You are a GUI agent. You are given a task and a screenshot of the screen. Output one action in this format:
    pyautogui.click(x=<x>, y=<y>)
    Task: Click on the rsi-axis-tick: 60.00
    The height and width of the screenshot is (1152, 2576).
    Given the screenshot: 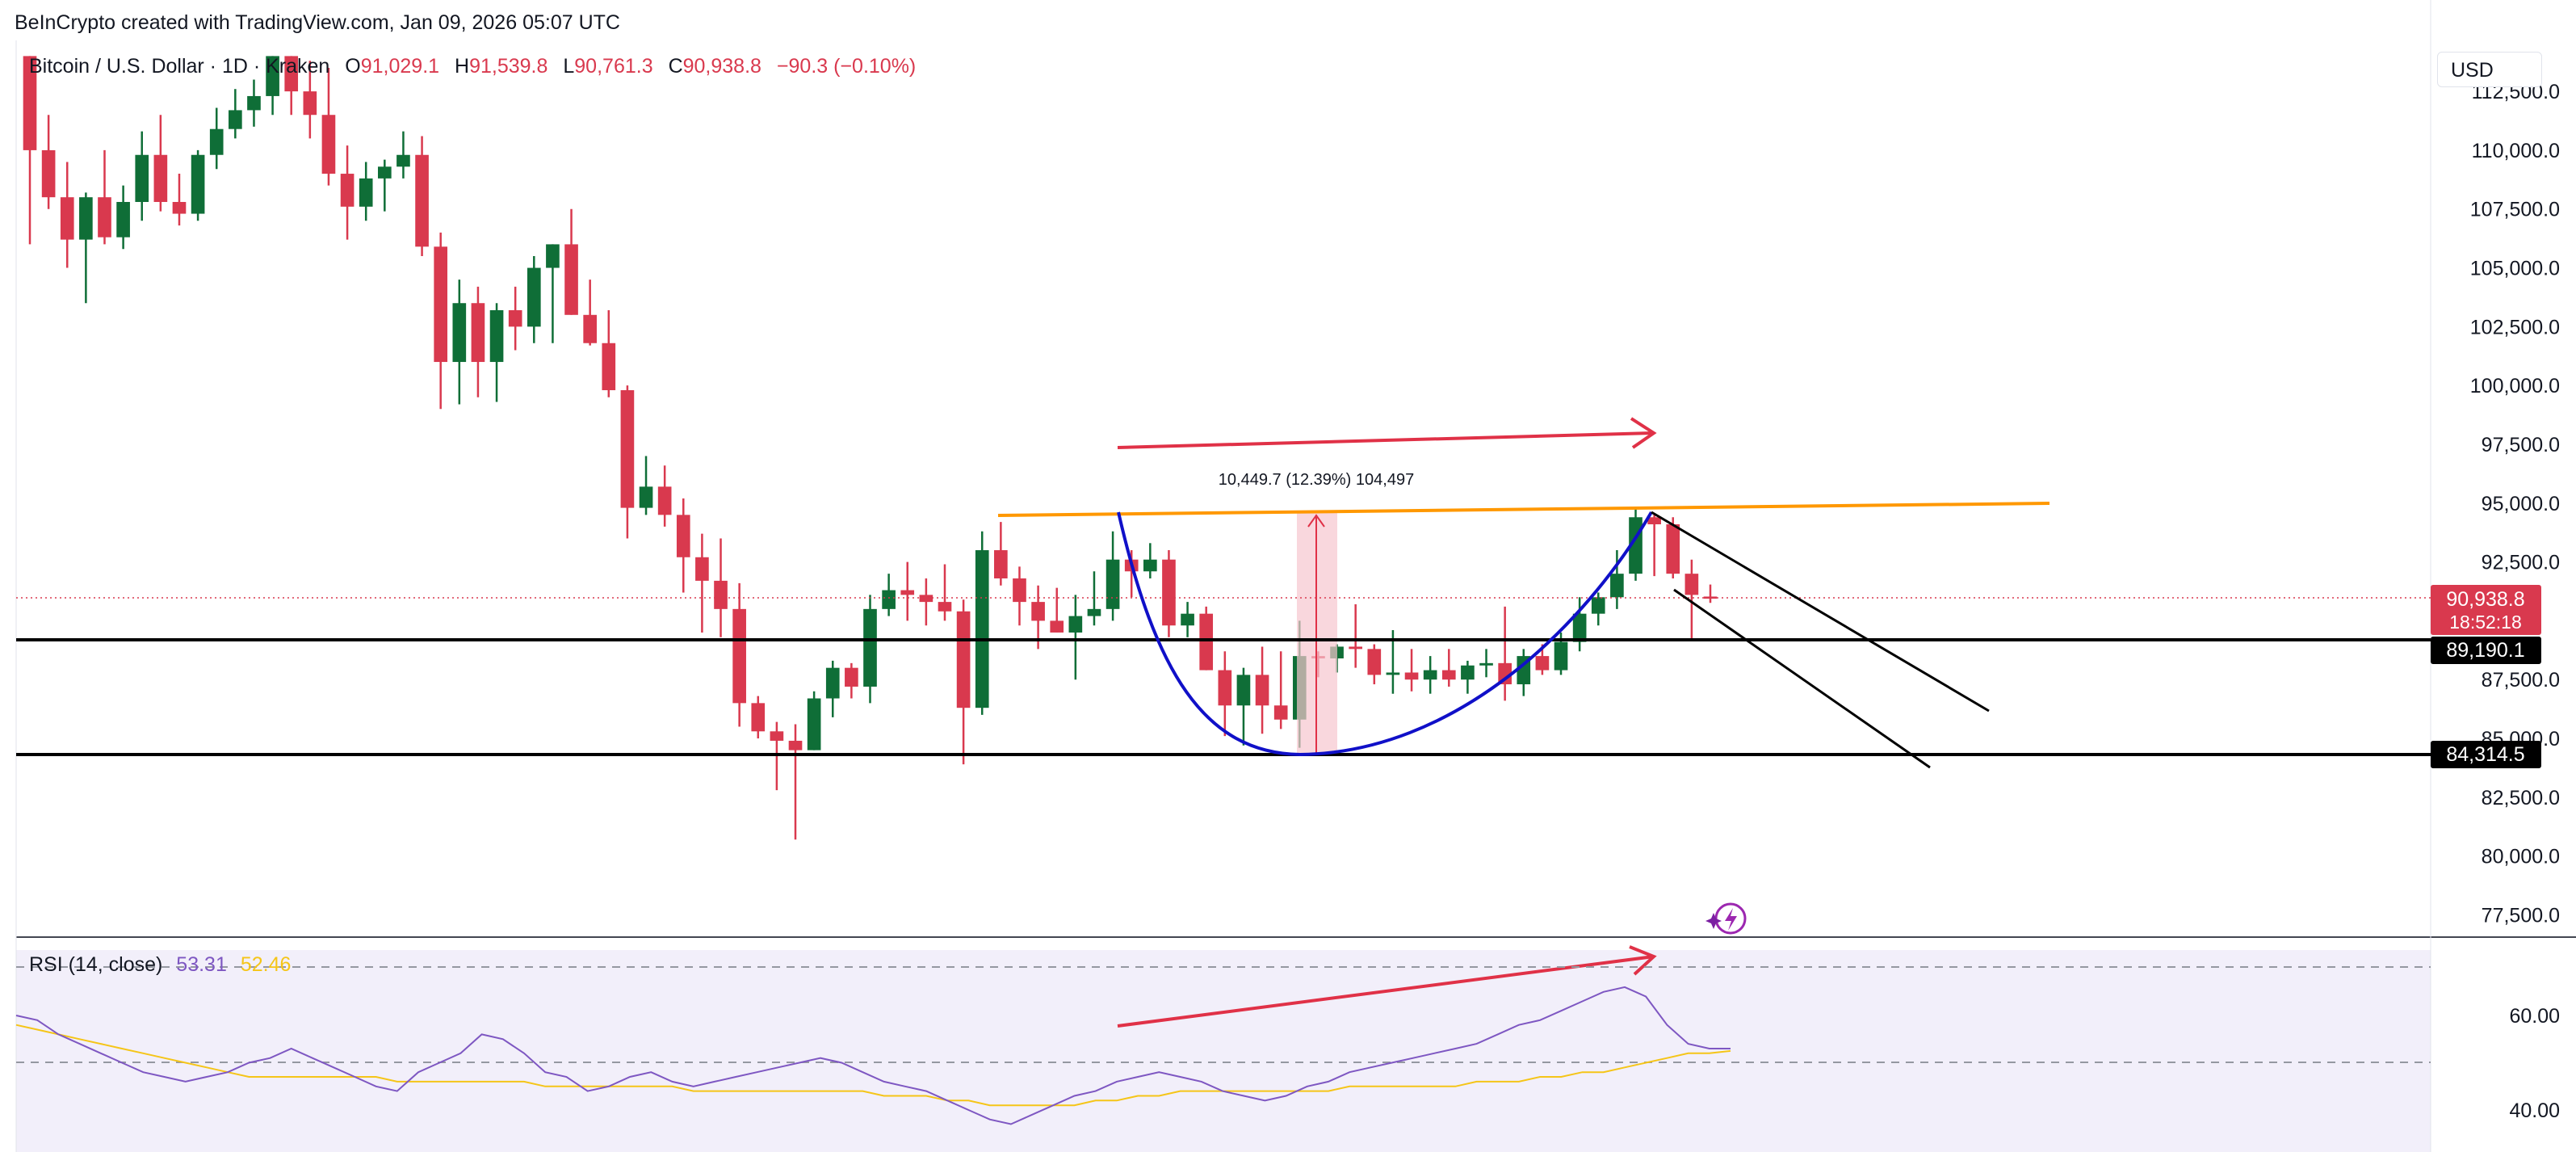 What is the action you would take?
    pyautogui.click(x=2534, y=1016)
    